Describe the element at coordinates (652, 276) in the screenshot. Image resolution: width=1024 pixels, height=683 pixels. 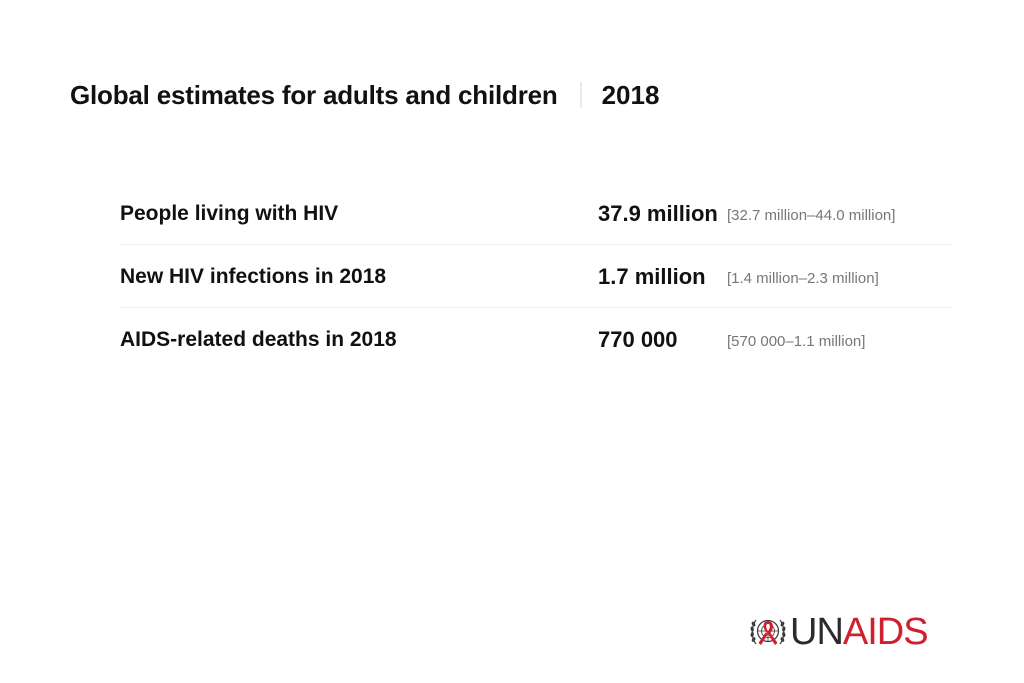
I see `stat-value: 1.7 million` at that location.